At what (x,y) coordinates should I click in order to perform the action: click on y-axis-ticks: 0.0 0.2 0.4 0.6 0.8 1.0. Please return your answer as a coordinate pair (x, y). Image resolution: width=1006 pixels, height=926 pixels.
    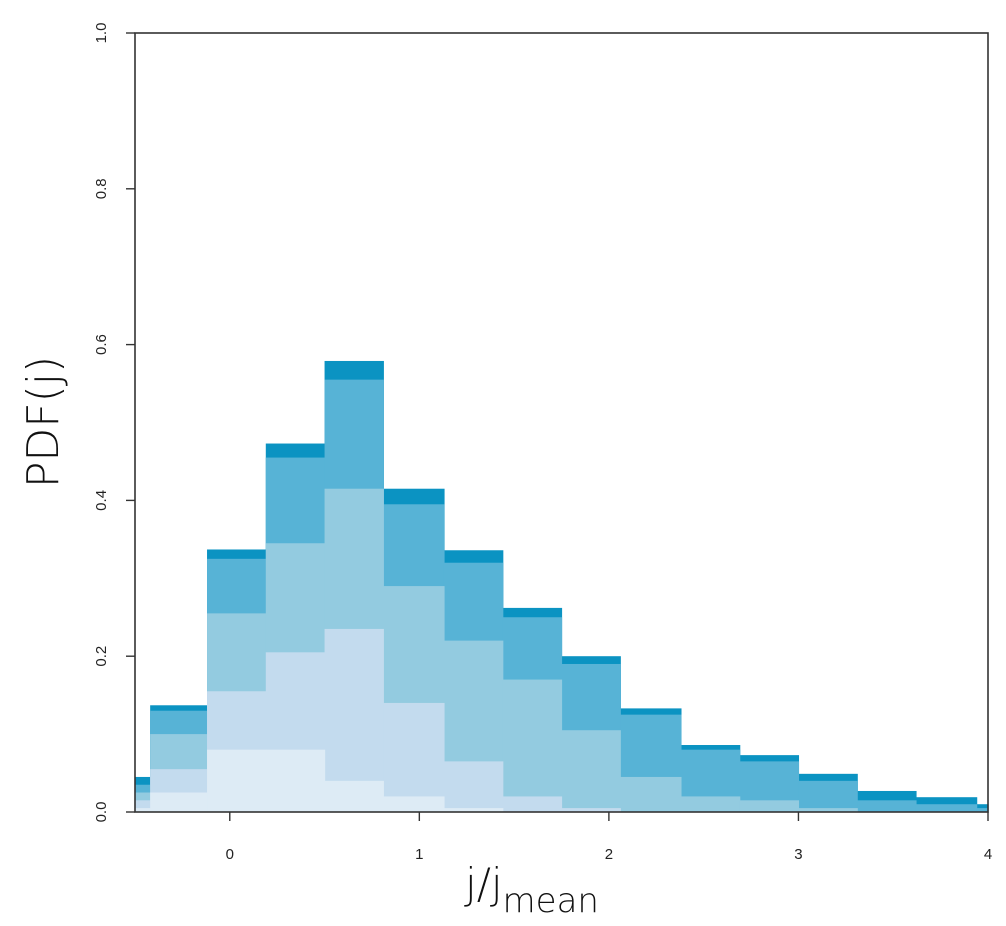
    Looking at the image, I should click on (114, 423).